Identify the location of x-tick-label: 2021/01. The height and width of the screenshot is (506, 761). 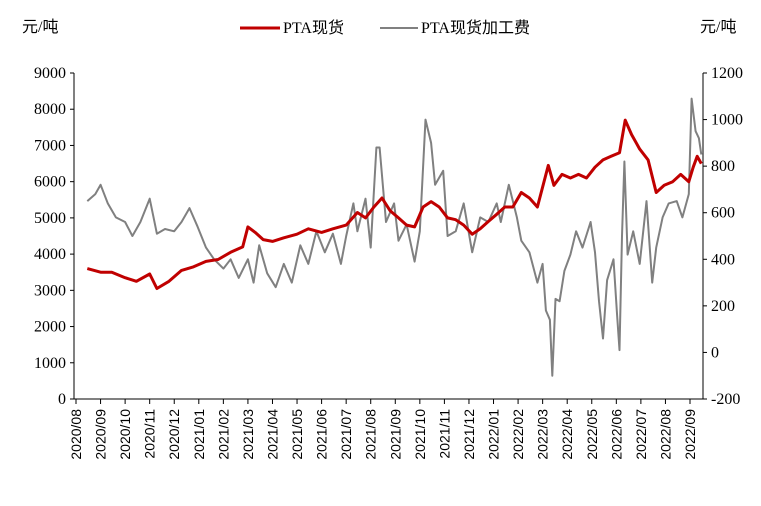
(199, 434).